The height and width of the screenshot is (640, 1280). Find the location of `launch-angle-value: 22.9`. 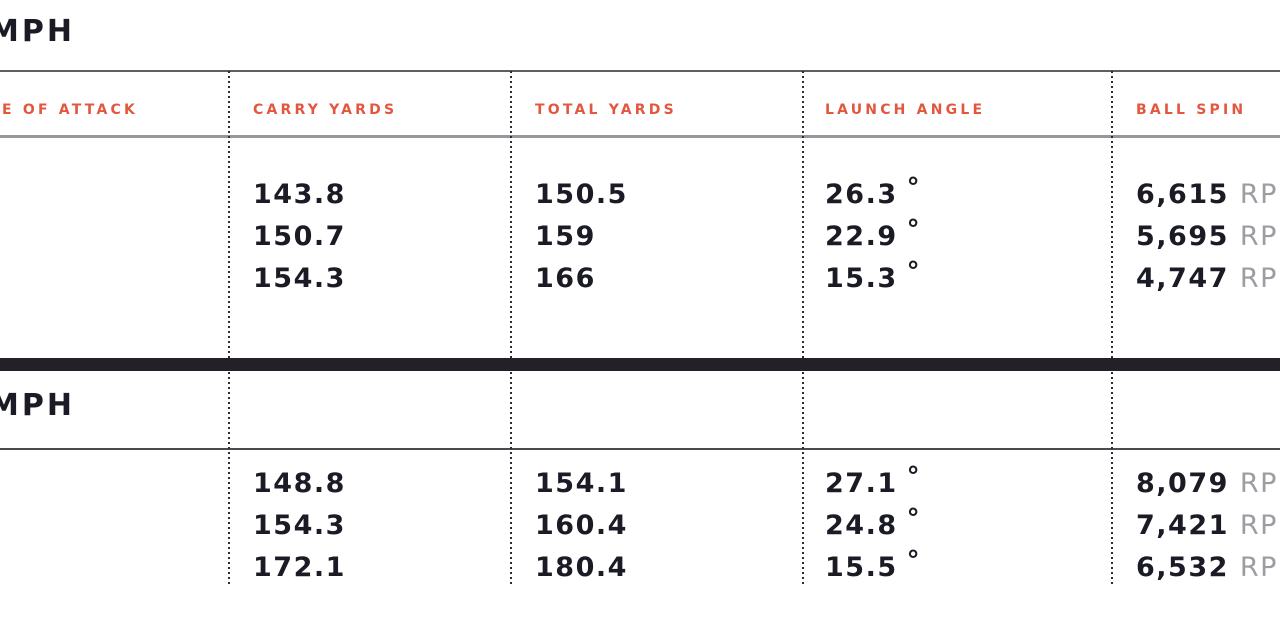

launch-angle-value: 22.9 is located at coordinates (861, 236).